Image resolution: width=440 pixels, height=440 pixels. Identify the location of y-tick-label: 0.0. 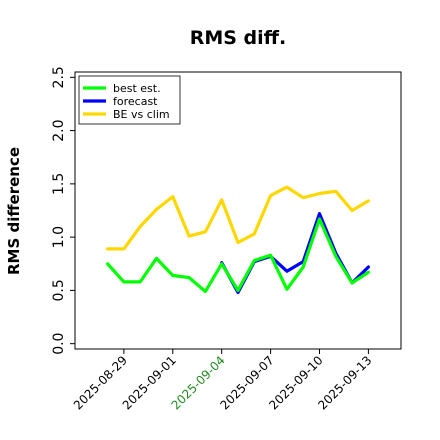
(59, 344).